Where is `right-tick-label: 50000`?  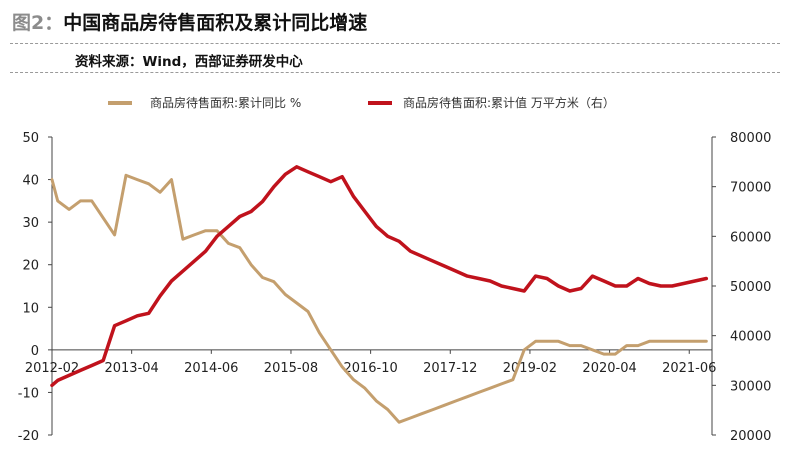
right-tick-label: 50000 is located at coordinates (750, 287).